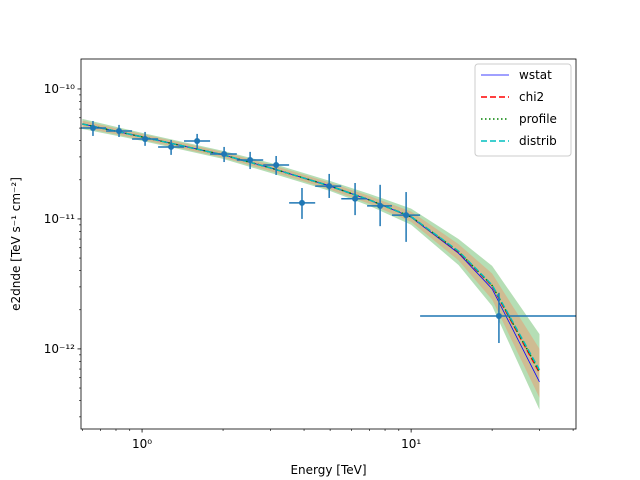 The image size is (640, 480). Describe the element at coordinates (59, 349) in the screenshot. I see `y-tick-label: 10⁻¹²` at that location.